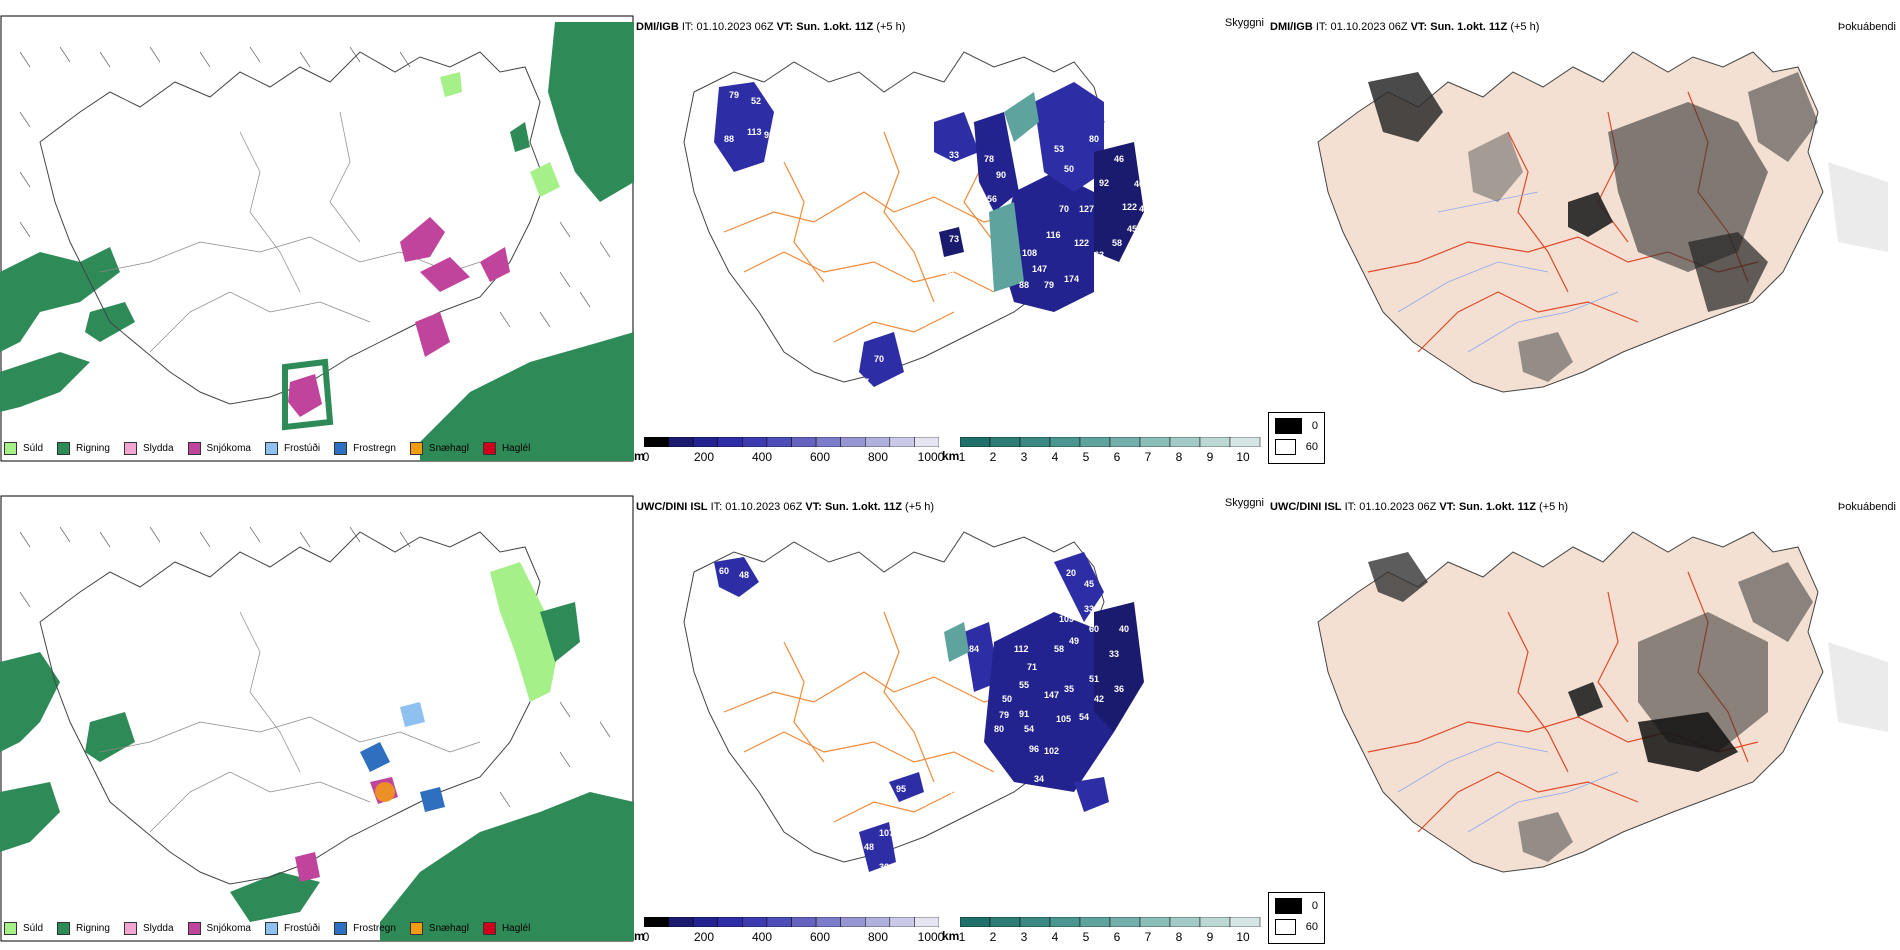  What do you see at coordinates (1051, 751) in the screenshot?
I see `svg-text: 102` at bounding box center [1051, 751].